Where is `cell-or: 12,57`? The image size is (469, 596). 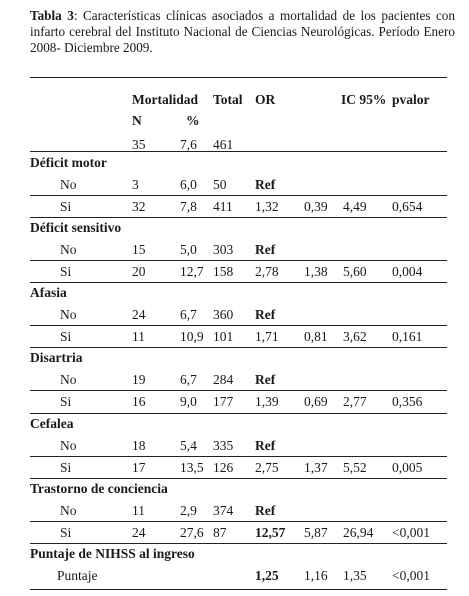
cell-or: 12,57 is located at coordinates (270, 532).